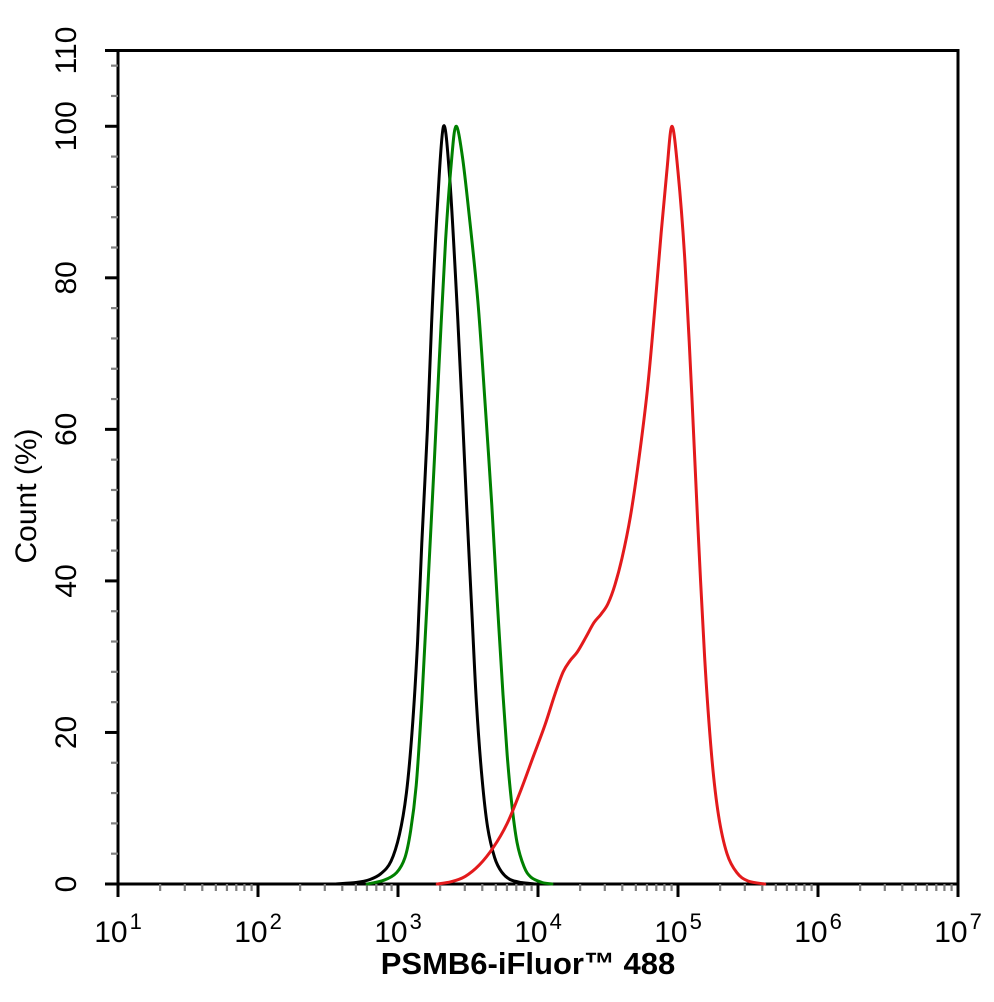 Image resolution: width=994 pixels, height=1002 pixels. Describe the element at coordinates (459, 505) in the screenshot. I see `curve-green` at that location.